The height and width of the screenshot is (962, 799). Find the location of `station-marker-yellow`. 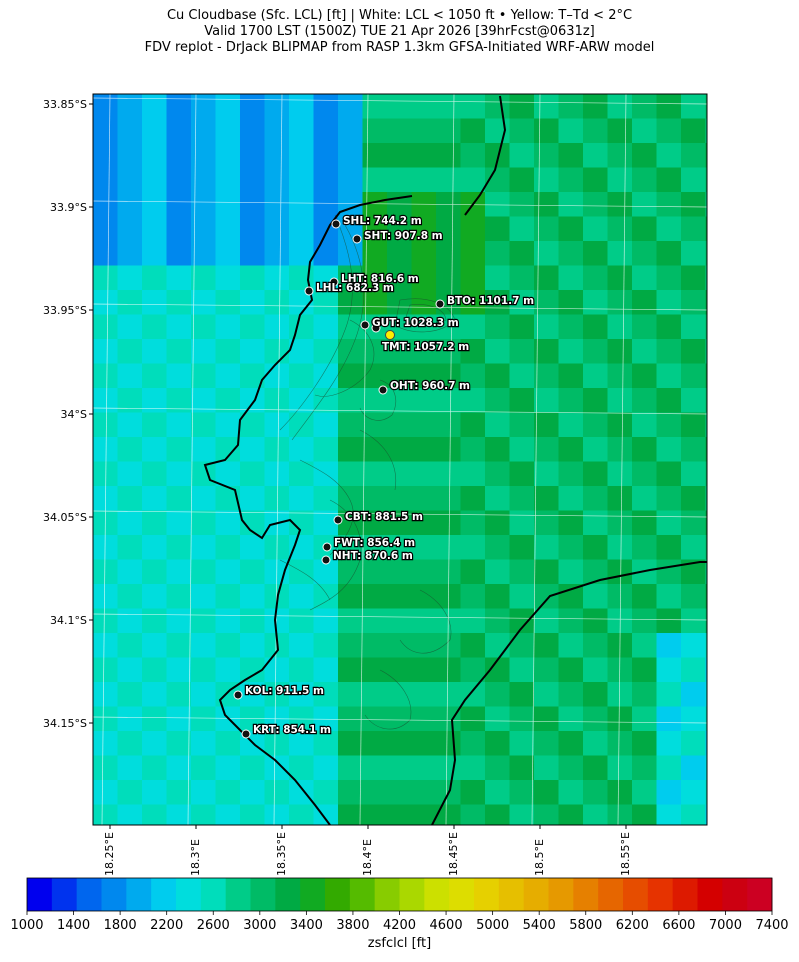

station-marker-yellow is located at coordinates (390, 335).